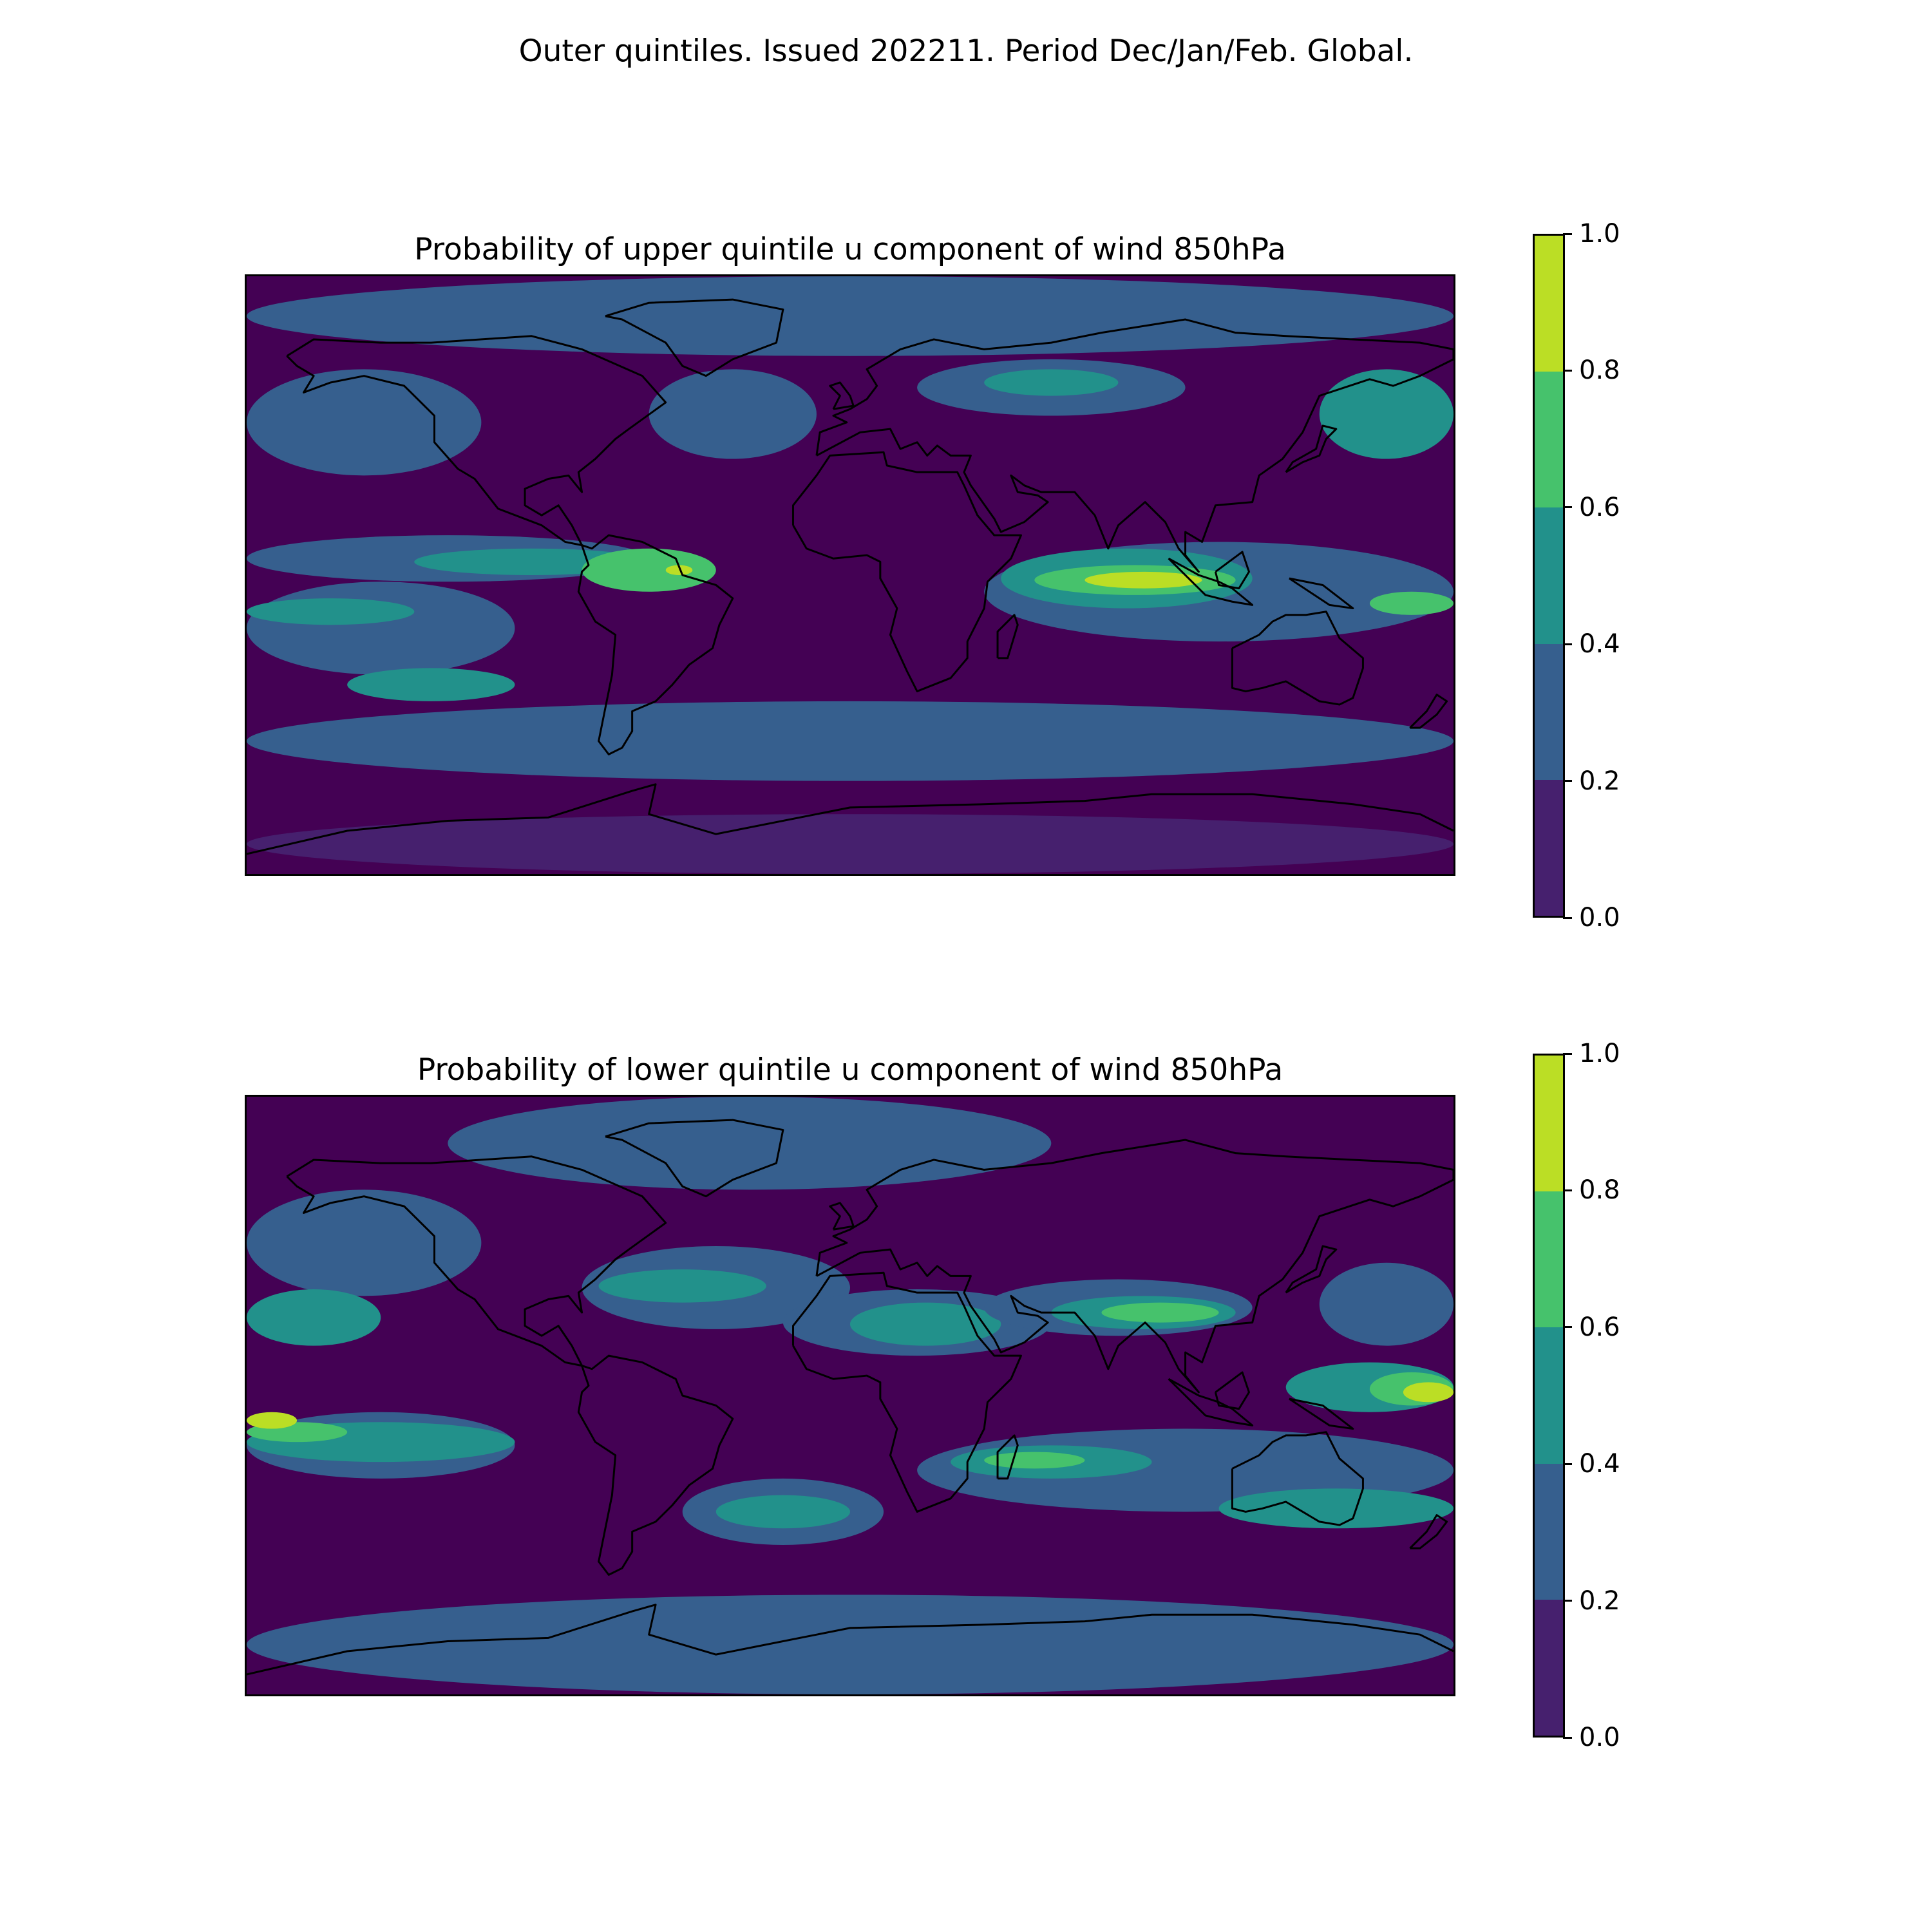  What do you see at coordinates (1051, 382) in the screenshot?
I see `region-siberia-jet` at bounding box center [1051, 382].